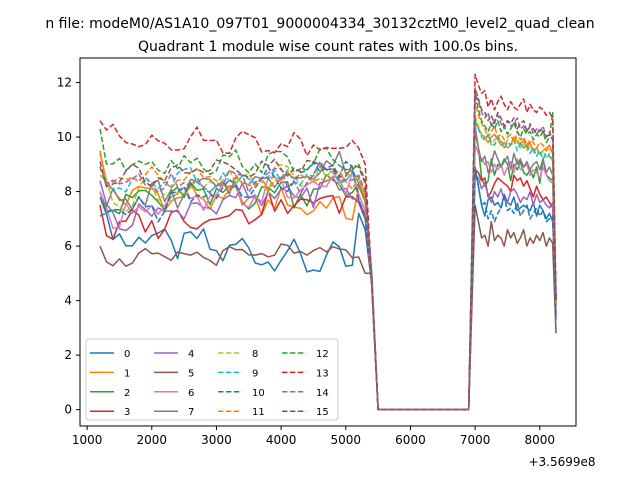  I want to click on legend-label-8: 8, so click(255, 354).